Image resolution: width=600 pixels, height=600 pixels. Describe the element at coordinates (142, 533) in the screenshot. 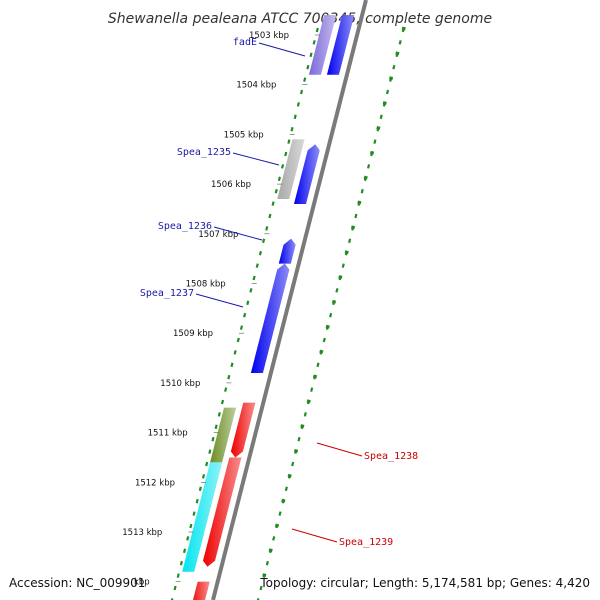

I see `tick-label: 1513 kbp` at that location.